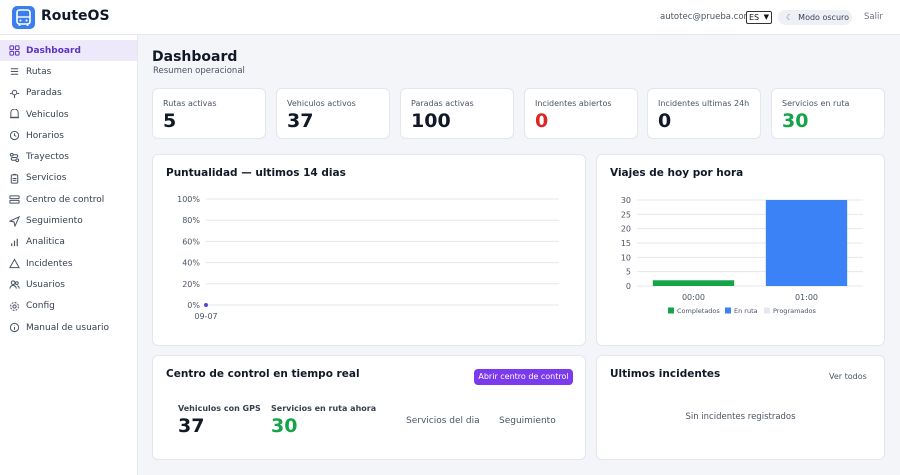 This screenshot has height=475, width=900. What do you see at coordinates (40, 306) in the screenshot?
I see `sidebar-item-label: Config` at bounding box center [40, 306].